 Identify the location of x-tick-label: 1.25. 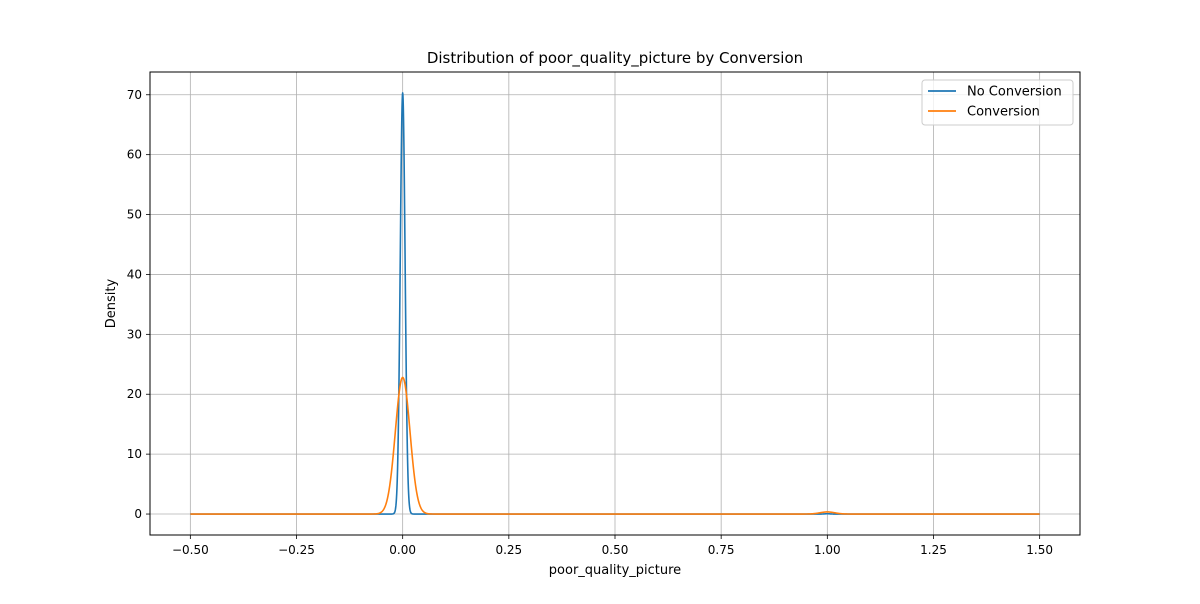
(933, 550).